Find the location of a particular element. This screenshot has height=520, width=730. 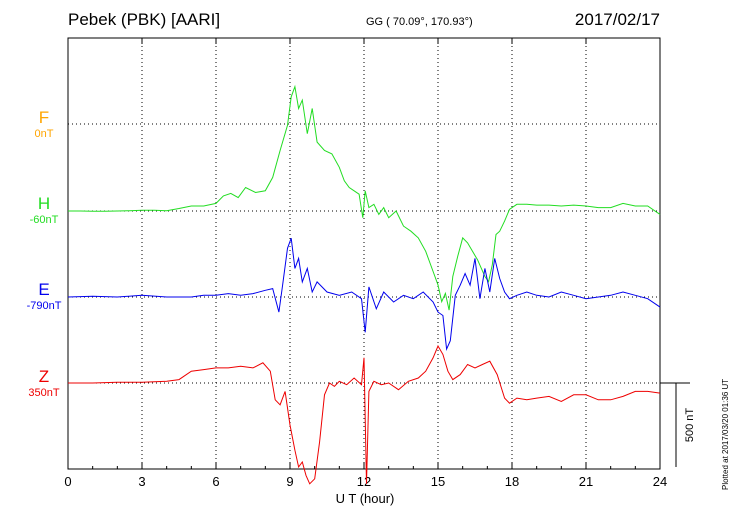

component-label-e: E -790nT is located at coordinates (44, 296).